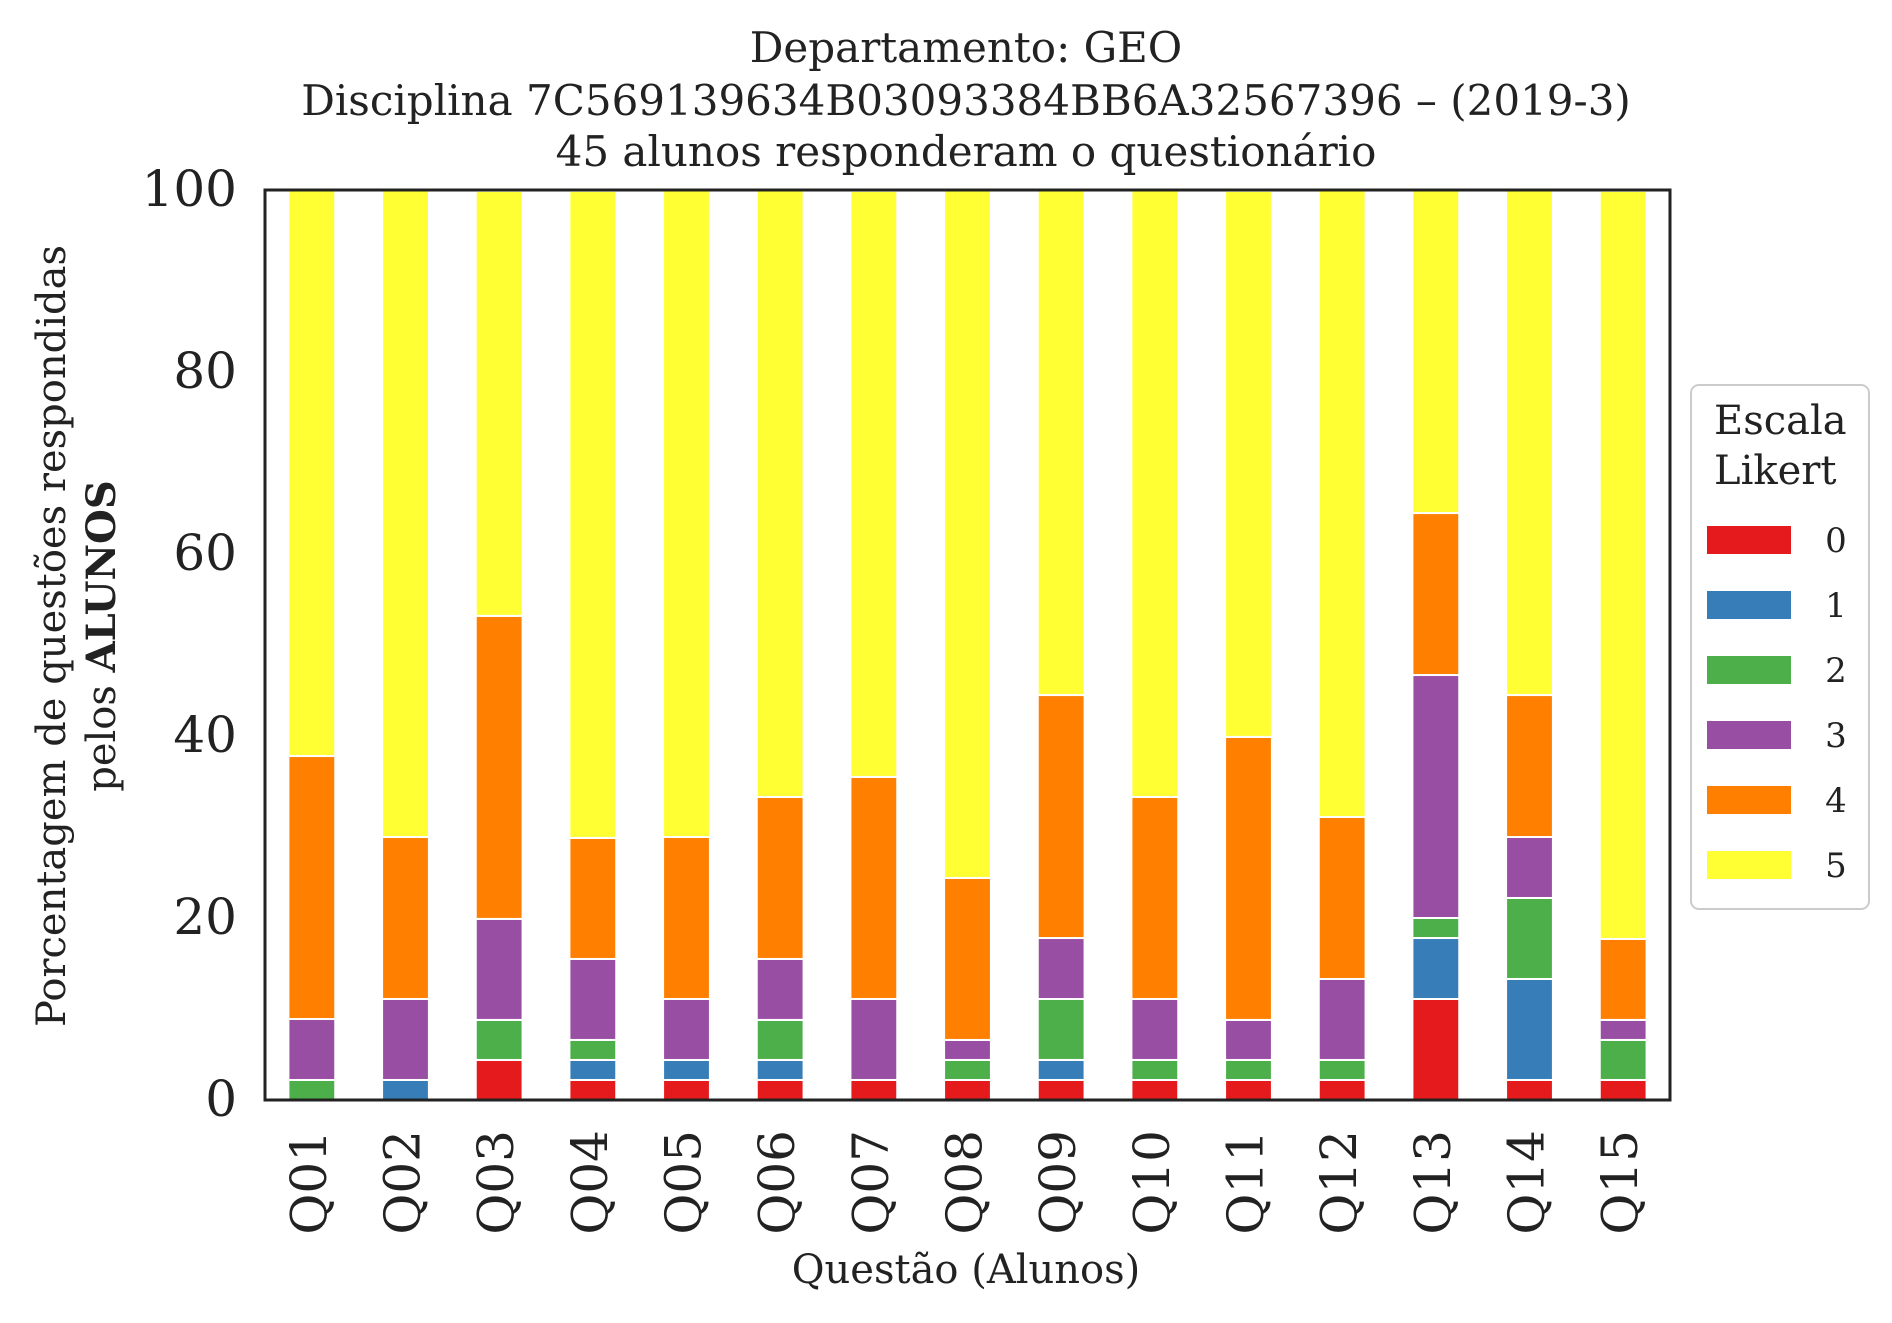  Describe the element at coordinates (1780, 421) in the screenshot. I see `legend-title-line-1: Escala` at that location.